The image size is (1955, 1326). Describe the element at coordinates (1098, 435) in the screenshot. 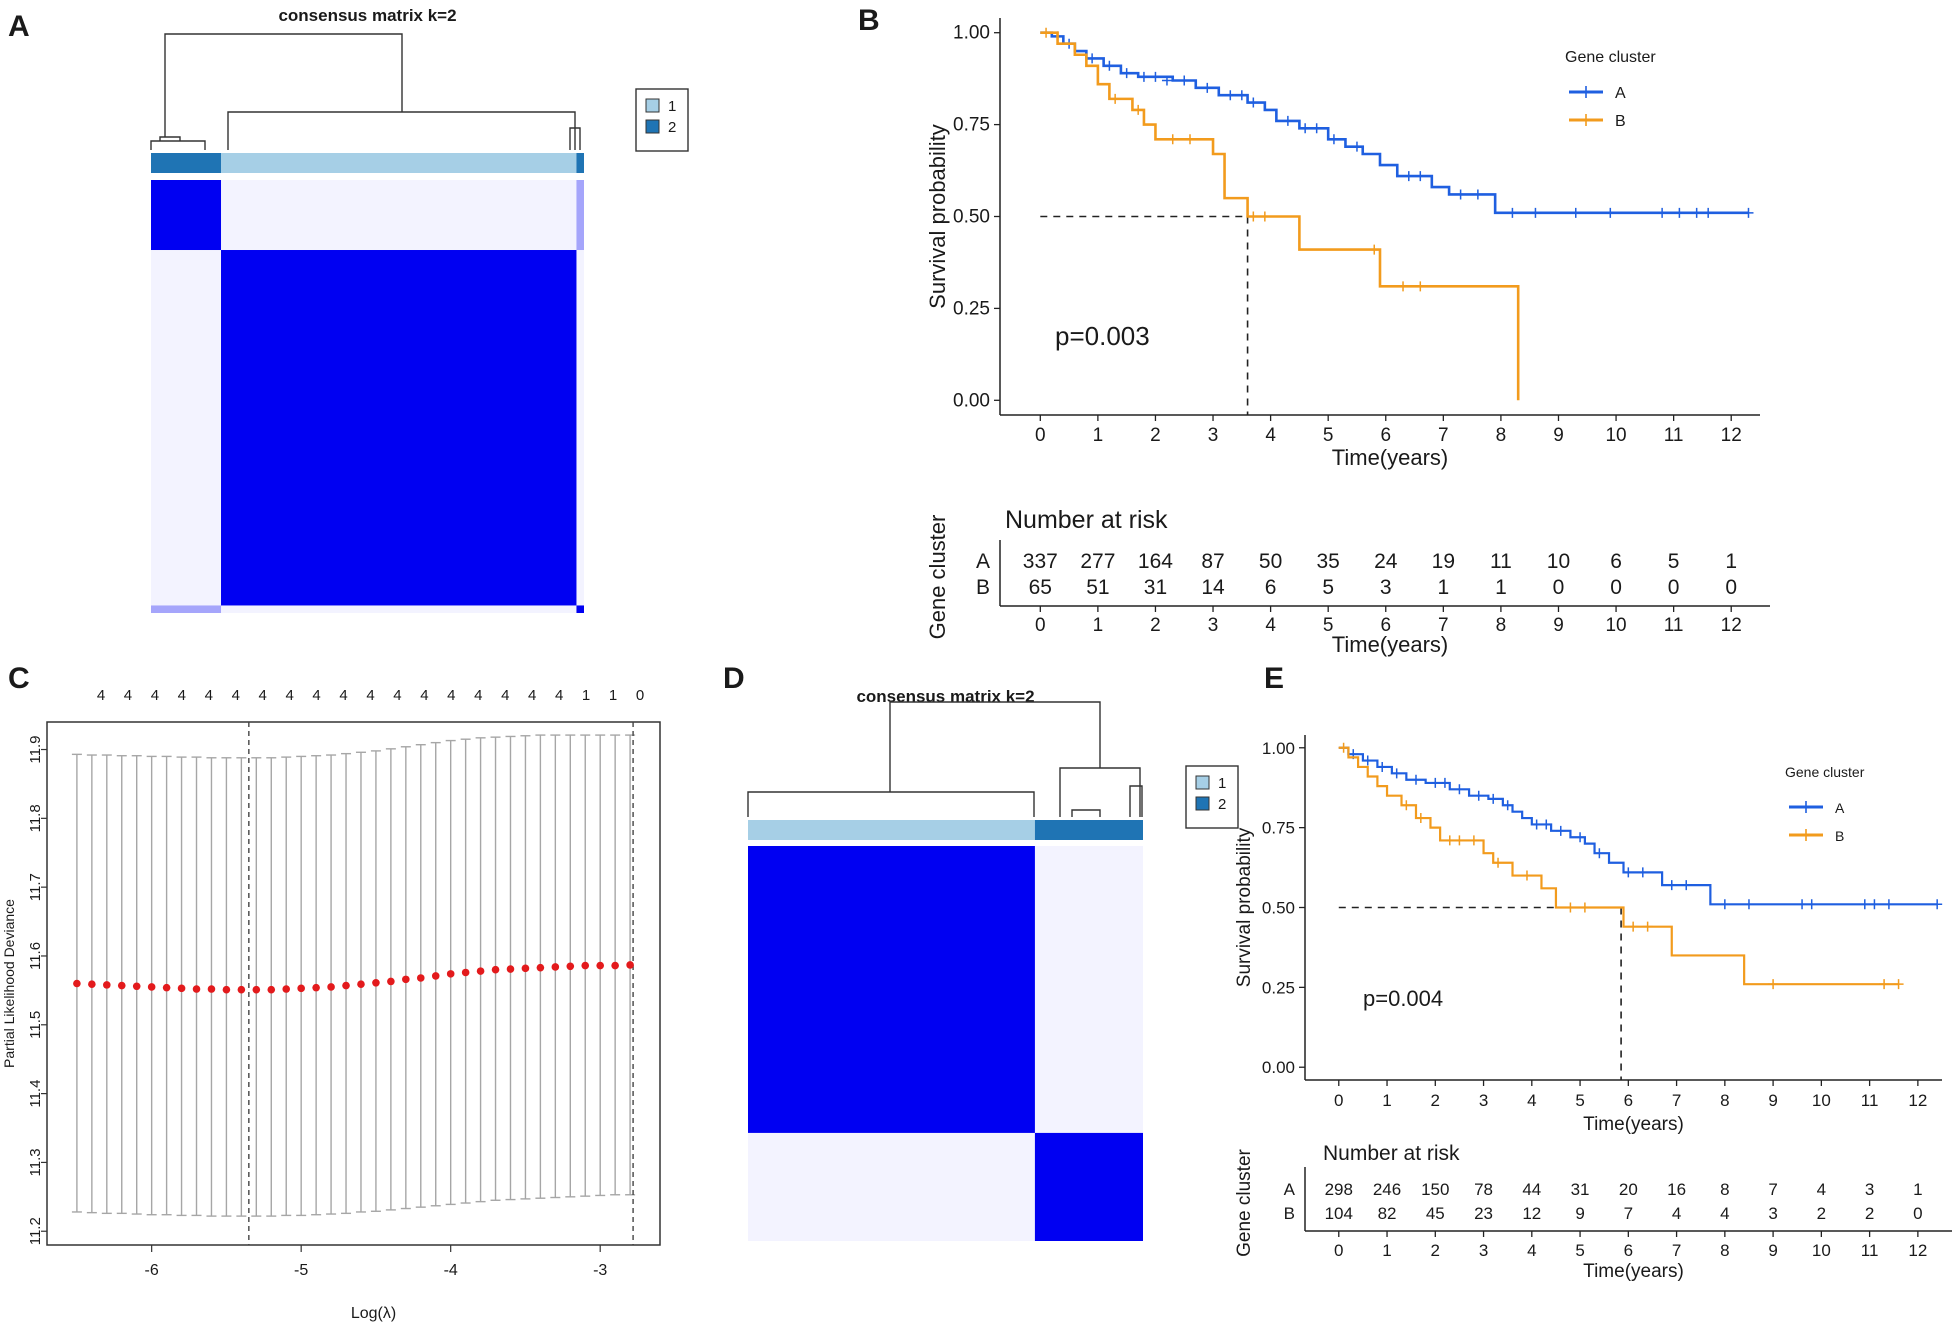

I see `x-tick-label: 1` at that location.